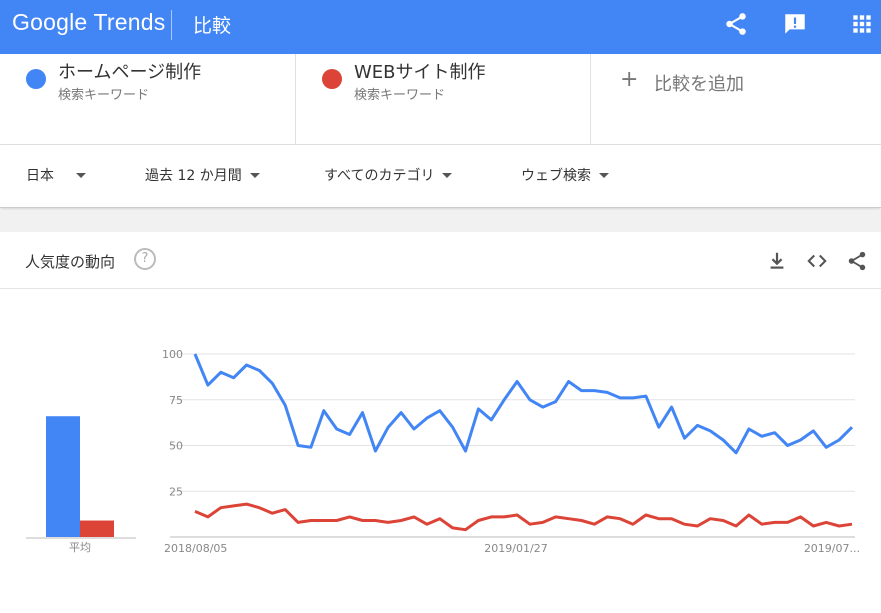 The image size is (881, 613). What do you see at coordinates (176, 400) in the screenshot?
I see `y-tick-label: 75` at bounding box center [176, 400].